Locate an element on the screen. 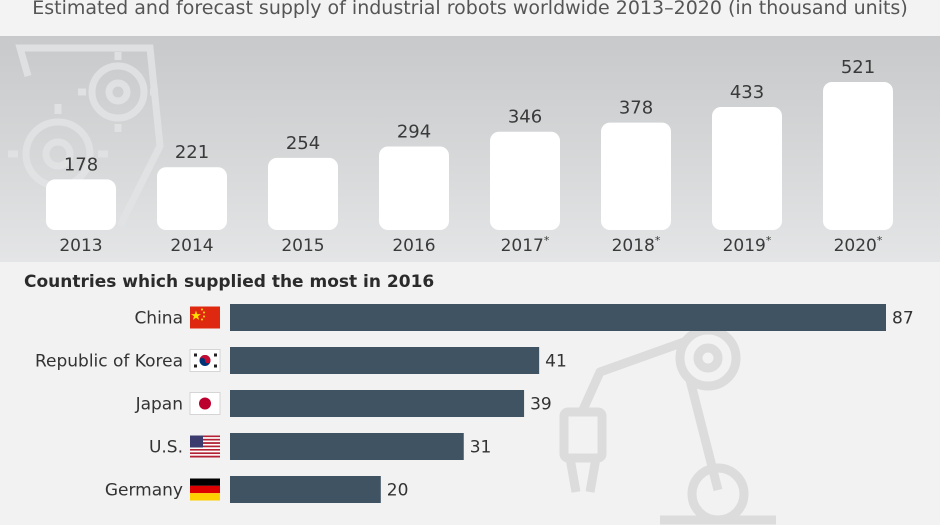 The height and width of the screenshot is (525, 940). country-value-label: 20 is located at coordinates (398, 491).